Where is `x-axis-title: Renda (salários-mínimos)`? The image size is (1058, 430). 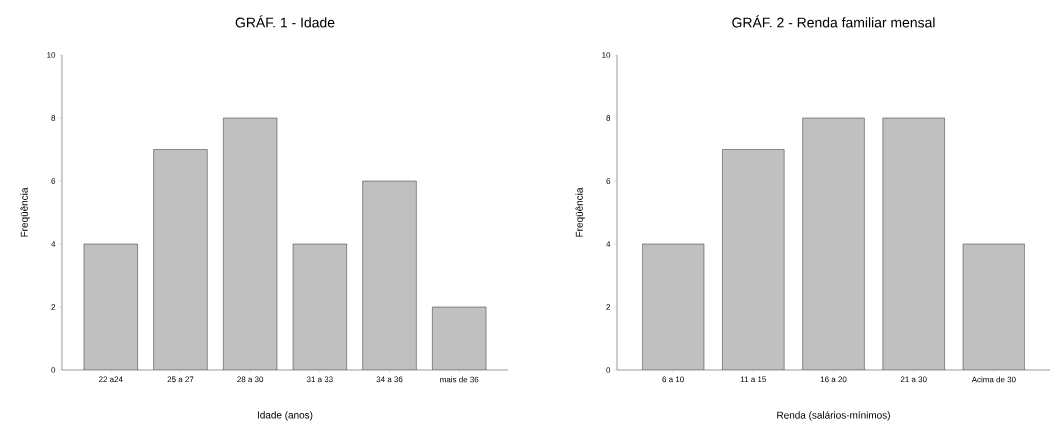 x-axis-title: Renda (salários-mínimos) is located at coordinates (833, 416).